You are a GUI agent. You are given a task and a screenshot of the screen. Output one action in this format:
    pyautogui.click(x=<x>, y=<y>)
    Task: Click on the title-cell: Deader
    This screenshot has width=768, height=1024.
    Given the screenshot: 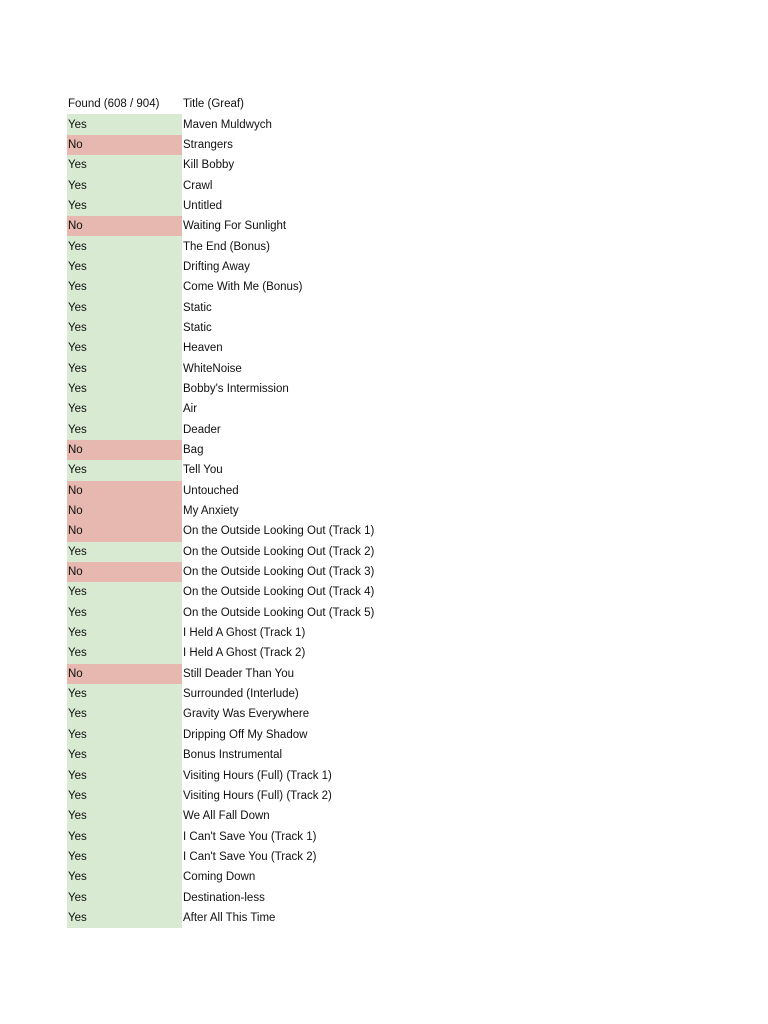 What is the action you would take?
    pyautogui.click(x=202, y=429)
    